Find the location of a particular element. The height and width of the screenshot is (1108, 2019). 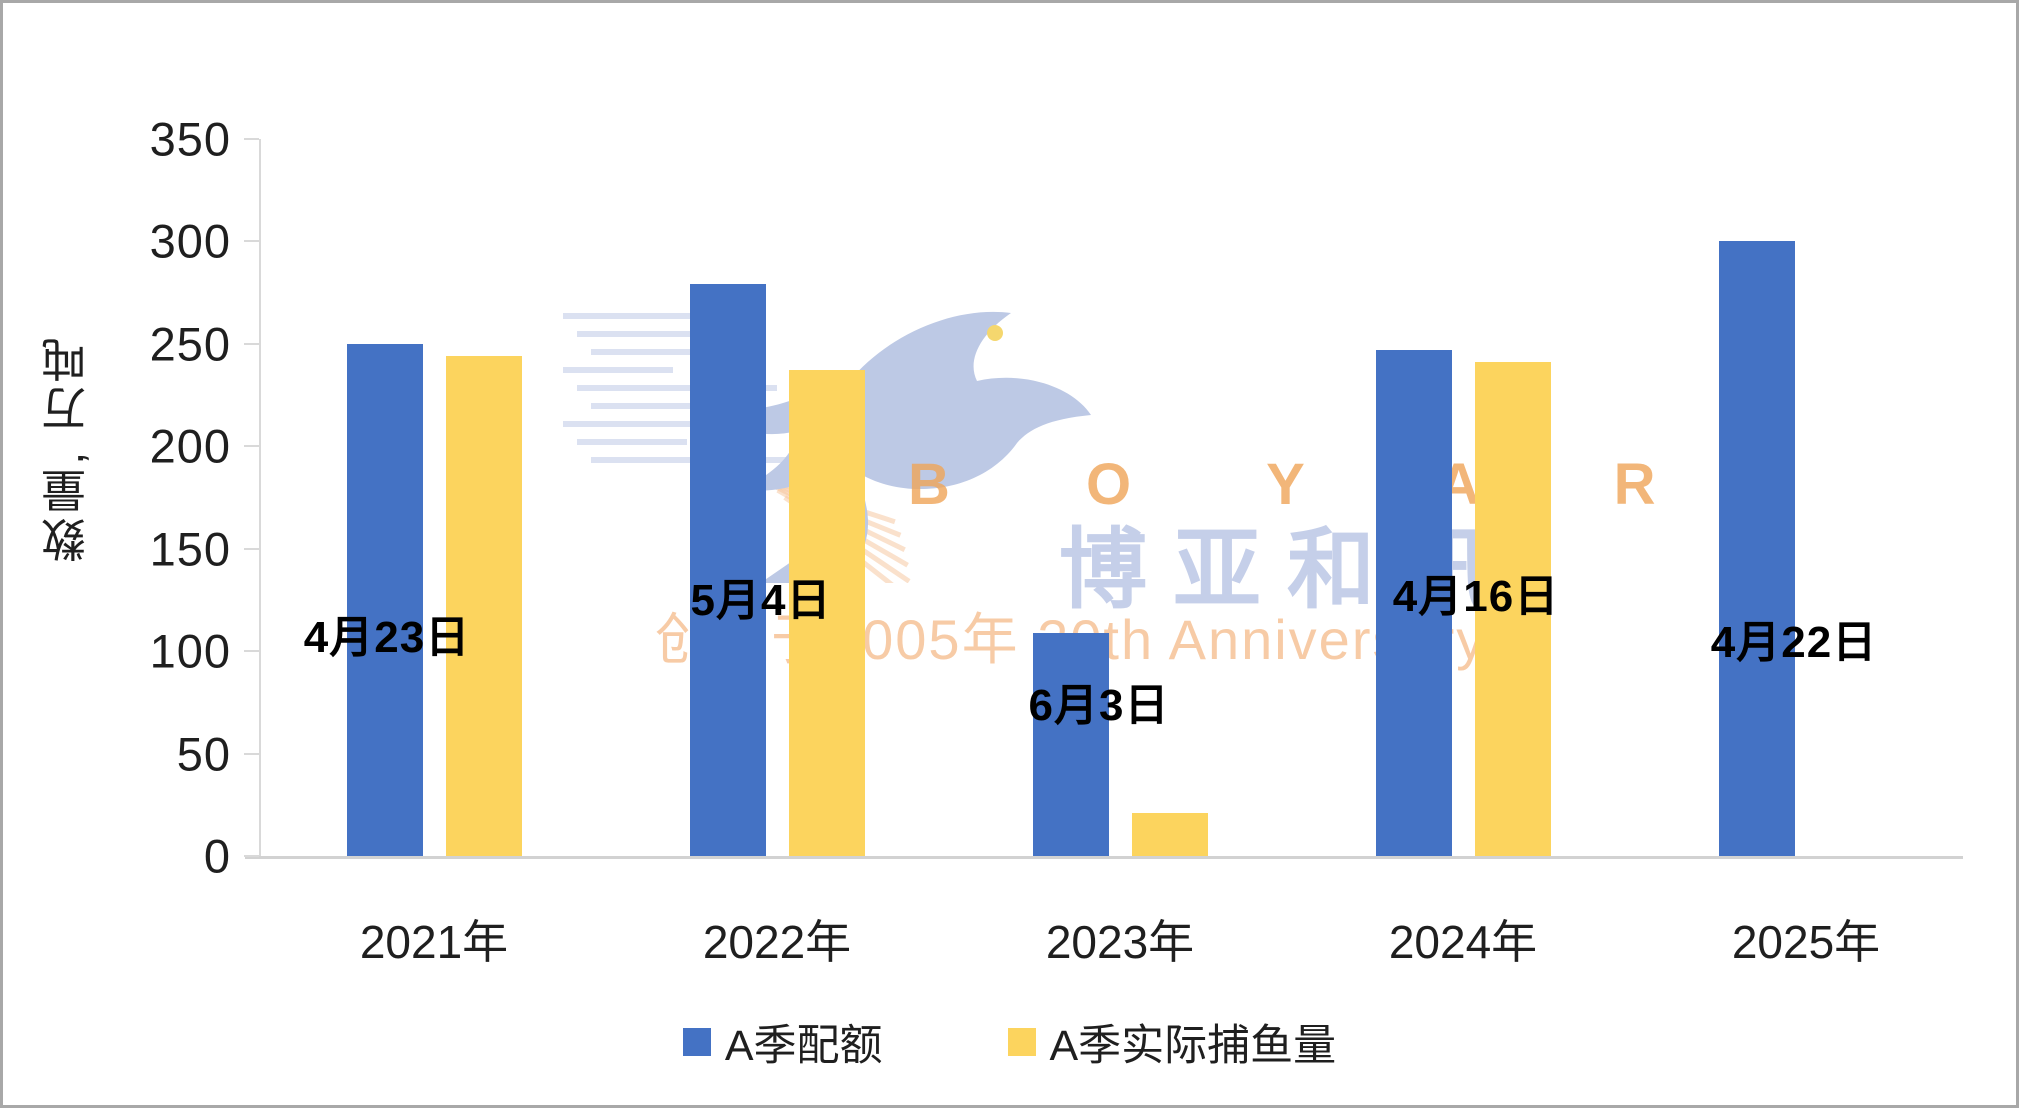

bar-A季配额-2023年 is located at coordinates (1070, 744).